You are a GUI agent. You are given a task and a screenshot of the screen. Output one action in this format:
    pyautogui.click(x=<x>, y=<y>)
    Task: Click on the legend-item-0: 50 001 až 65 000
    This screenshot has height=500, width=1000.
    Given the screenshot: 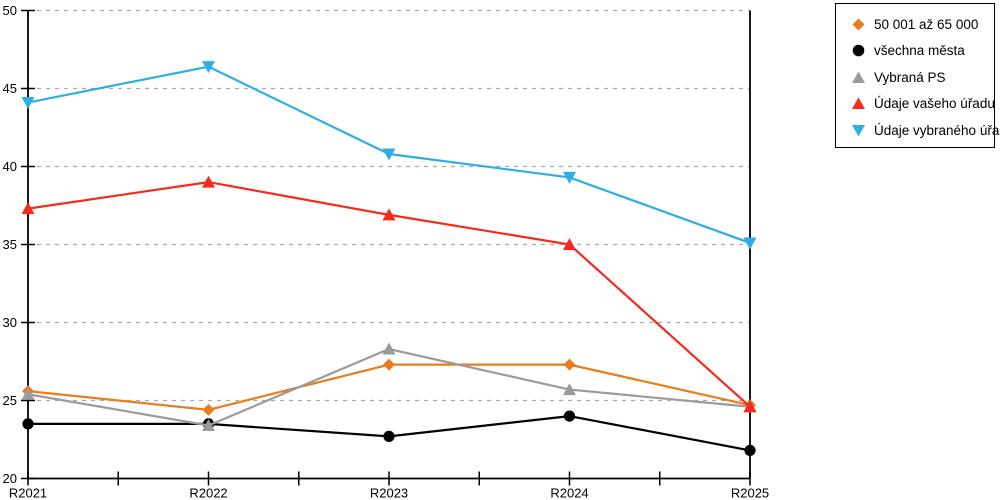 What is the action you would take?
    pyautogui.click(x=923, y=24)
    